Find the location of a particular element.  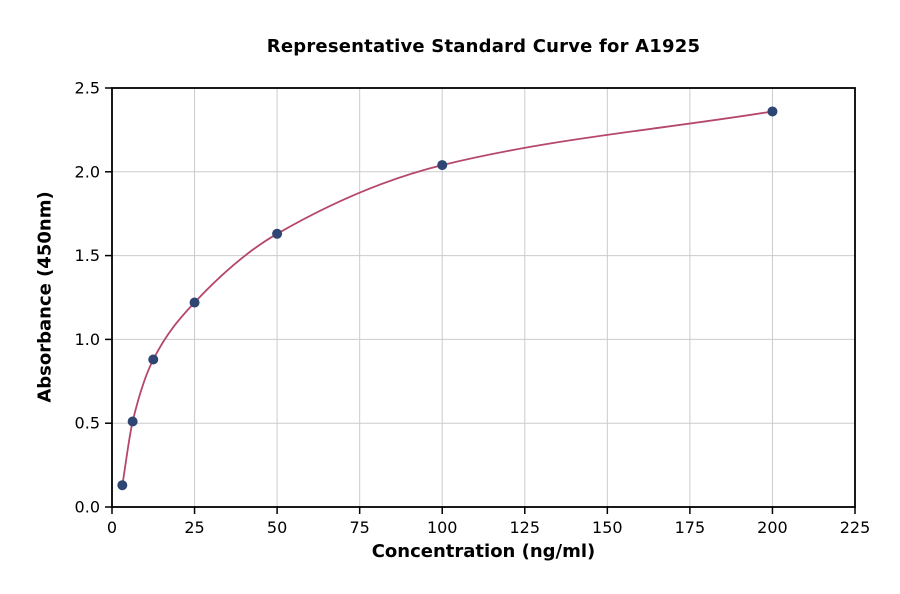

x-tick-label: 100 is located at coordinates (442, 527).